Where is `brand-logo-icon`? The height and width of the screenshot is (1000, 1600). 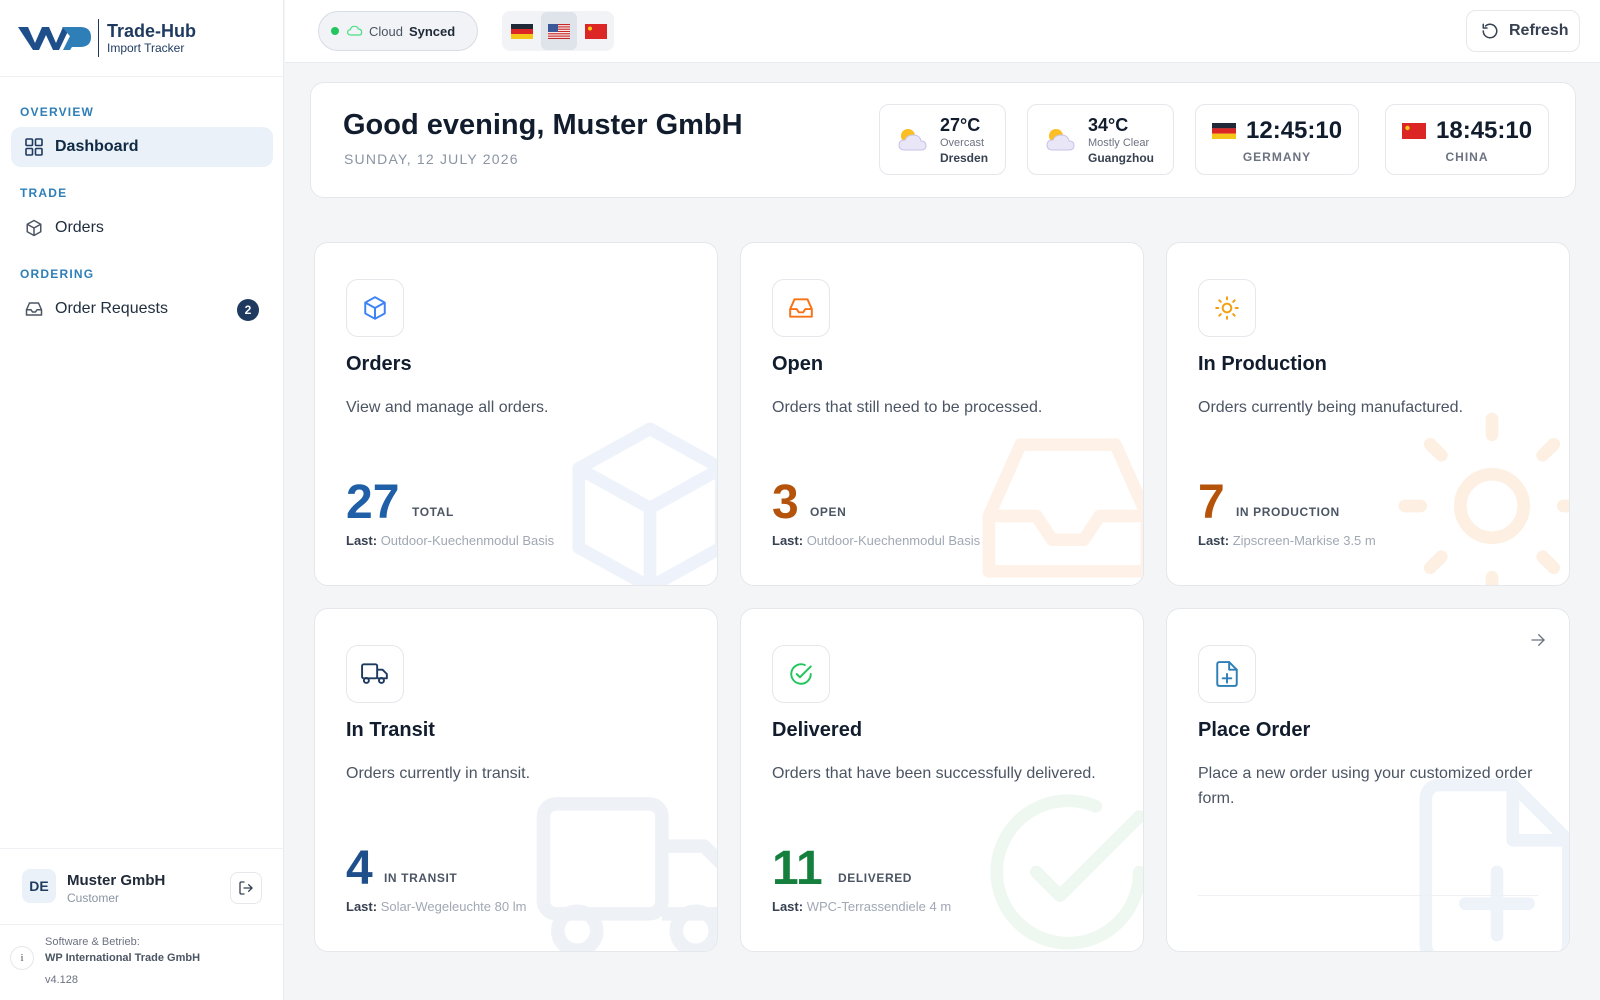 brand-logo-icon is located at coordinates (54, 38).